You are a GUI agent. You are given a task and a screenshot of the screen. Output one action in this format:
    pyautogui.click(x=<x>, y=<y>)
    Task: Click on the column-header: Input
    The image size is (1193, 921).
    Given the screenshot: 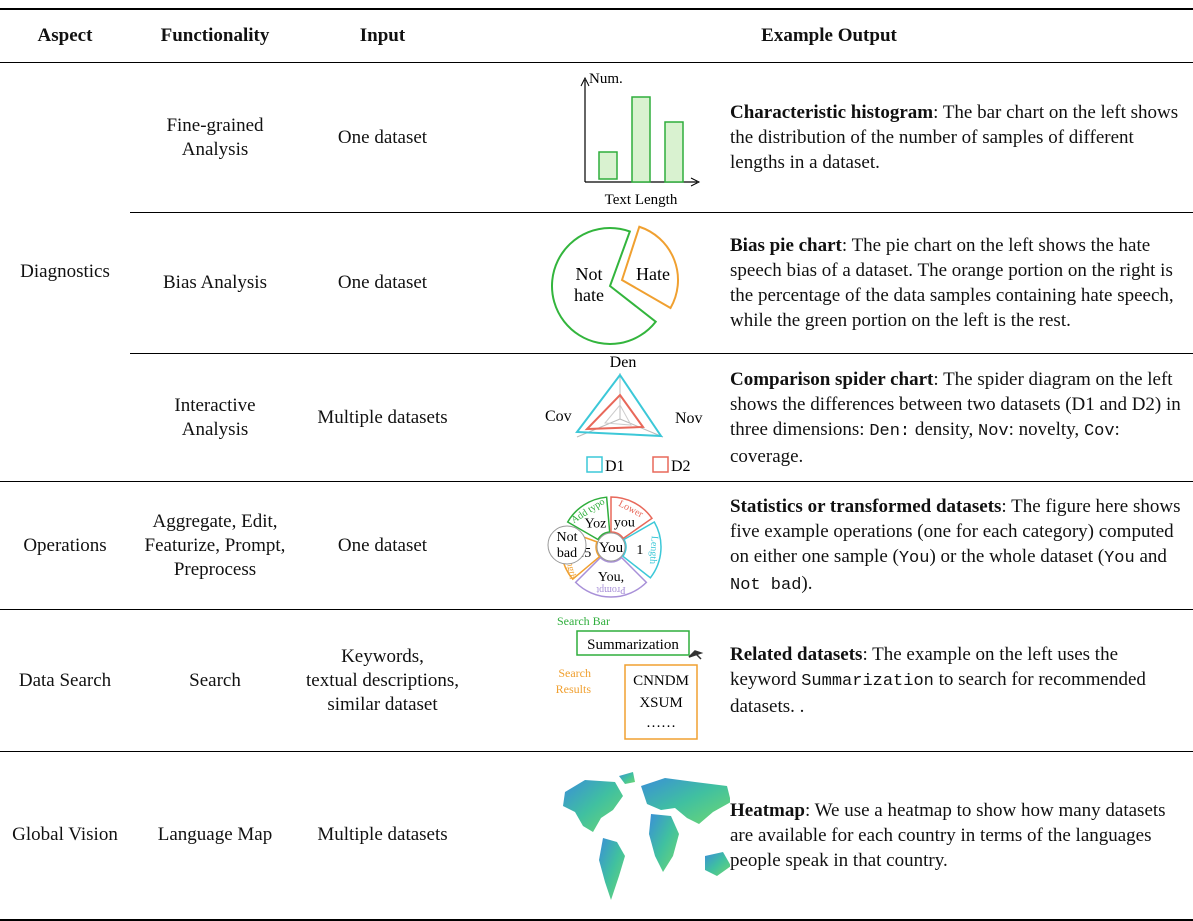 What is the action you would take?
    pyautogui.click(x=382, y=35)
    